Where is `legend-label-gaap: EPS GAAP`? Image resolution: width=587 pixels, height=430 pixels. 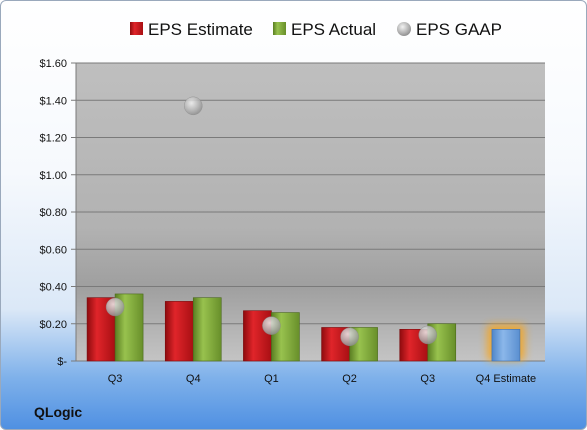
legend-label-gaap: EPS GAAP is located at coordinates (459, 29).